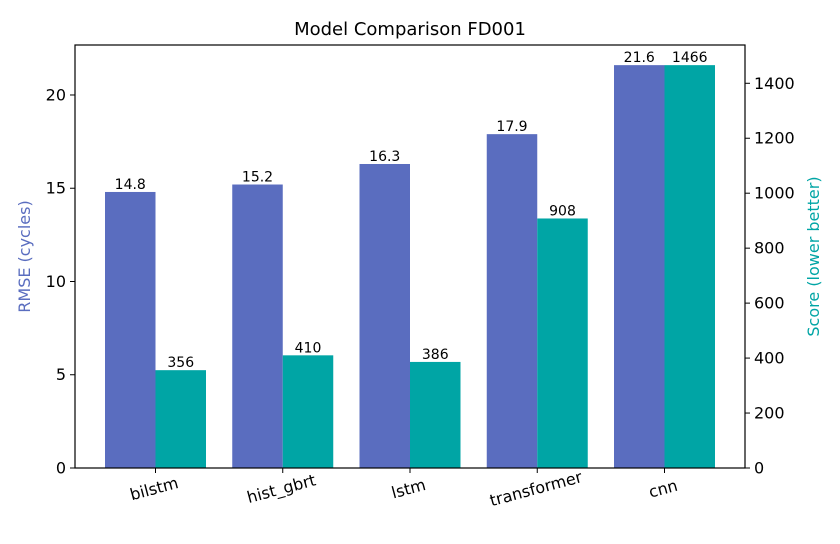 Image resolution: width=840 pixels, height=544 pixels. I want to click on data-label-rmse-bilstm: 14.8, so click(130, 185).